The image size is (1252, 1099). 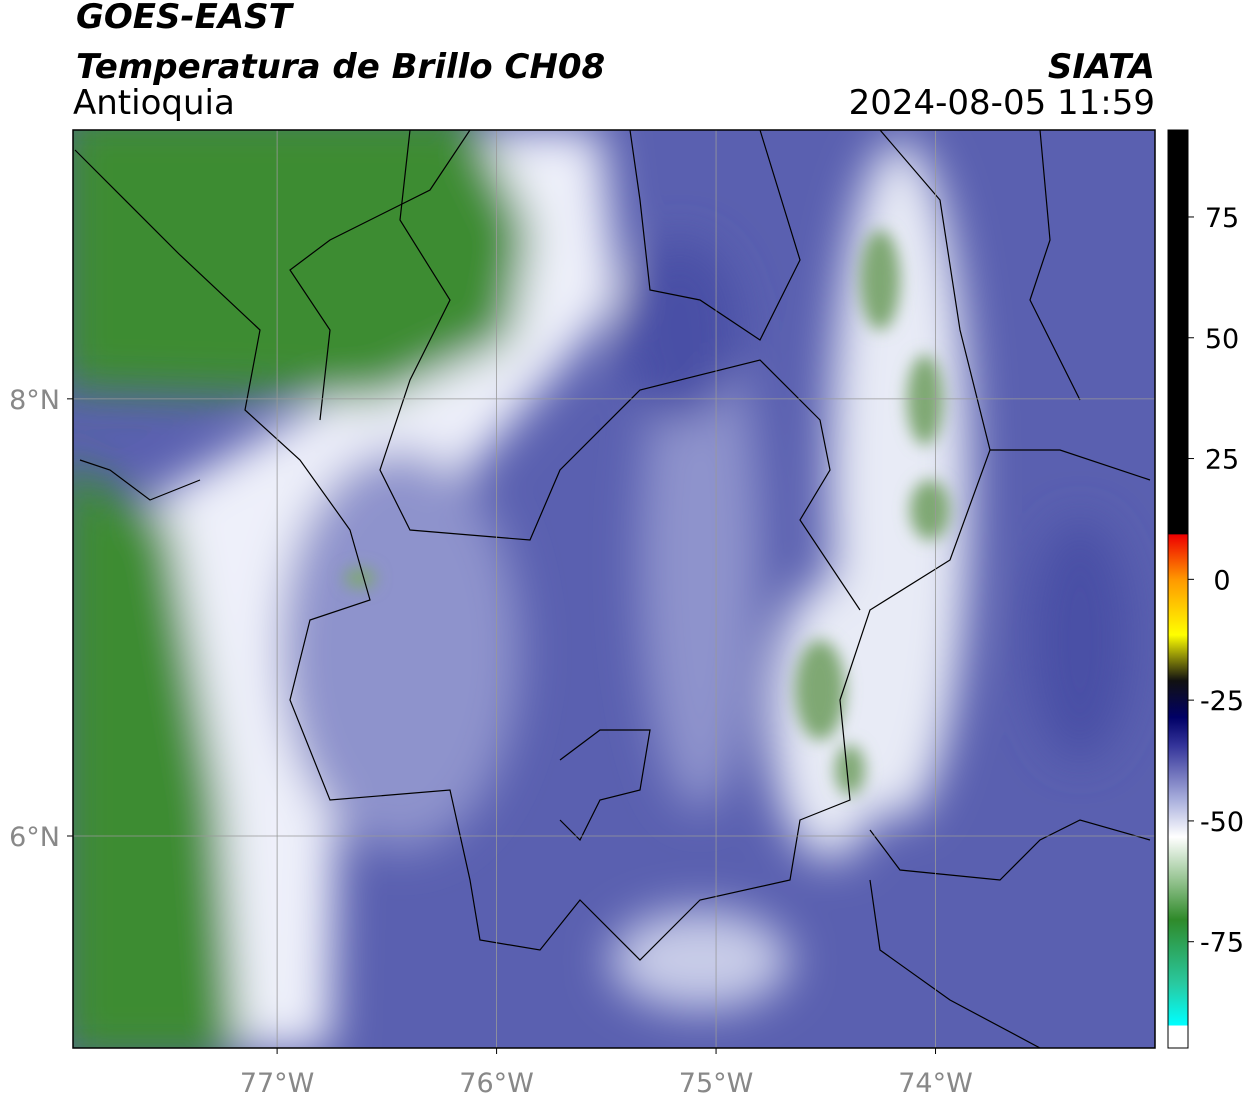 I want to click on datetime: 2024-08-05 11:59, so click(x=1002, y=103).